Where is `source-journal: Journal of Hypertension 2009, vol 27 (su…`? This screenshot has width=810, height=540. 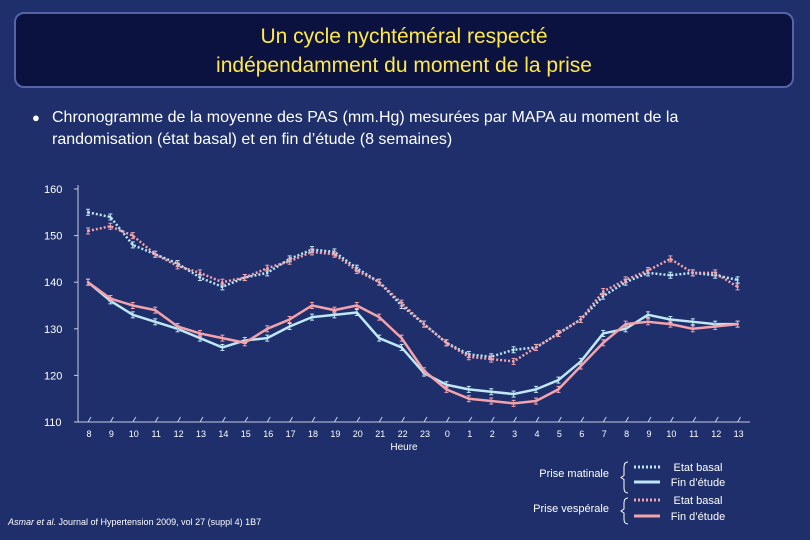 source-journal: Journal of Hypertension 2009, vol 27 (su… is located at coordinates (159, 522).